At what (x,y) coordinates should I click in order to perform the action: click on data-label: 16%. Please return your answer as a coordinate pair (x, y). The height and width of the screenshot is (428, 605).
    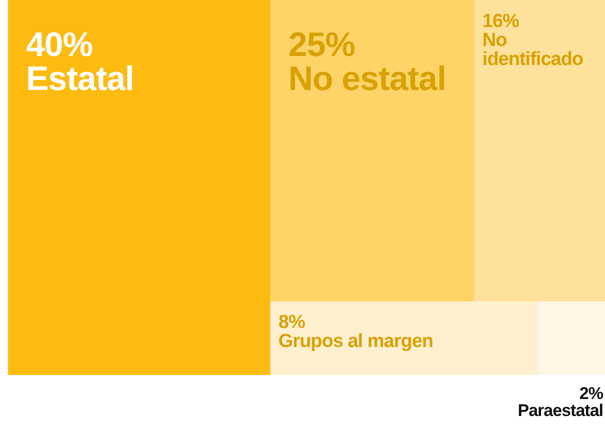
    Looking at the image, I should click on (501, 21).